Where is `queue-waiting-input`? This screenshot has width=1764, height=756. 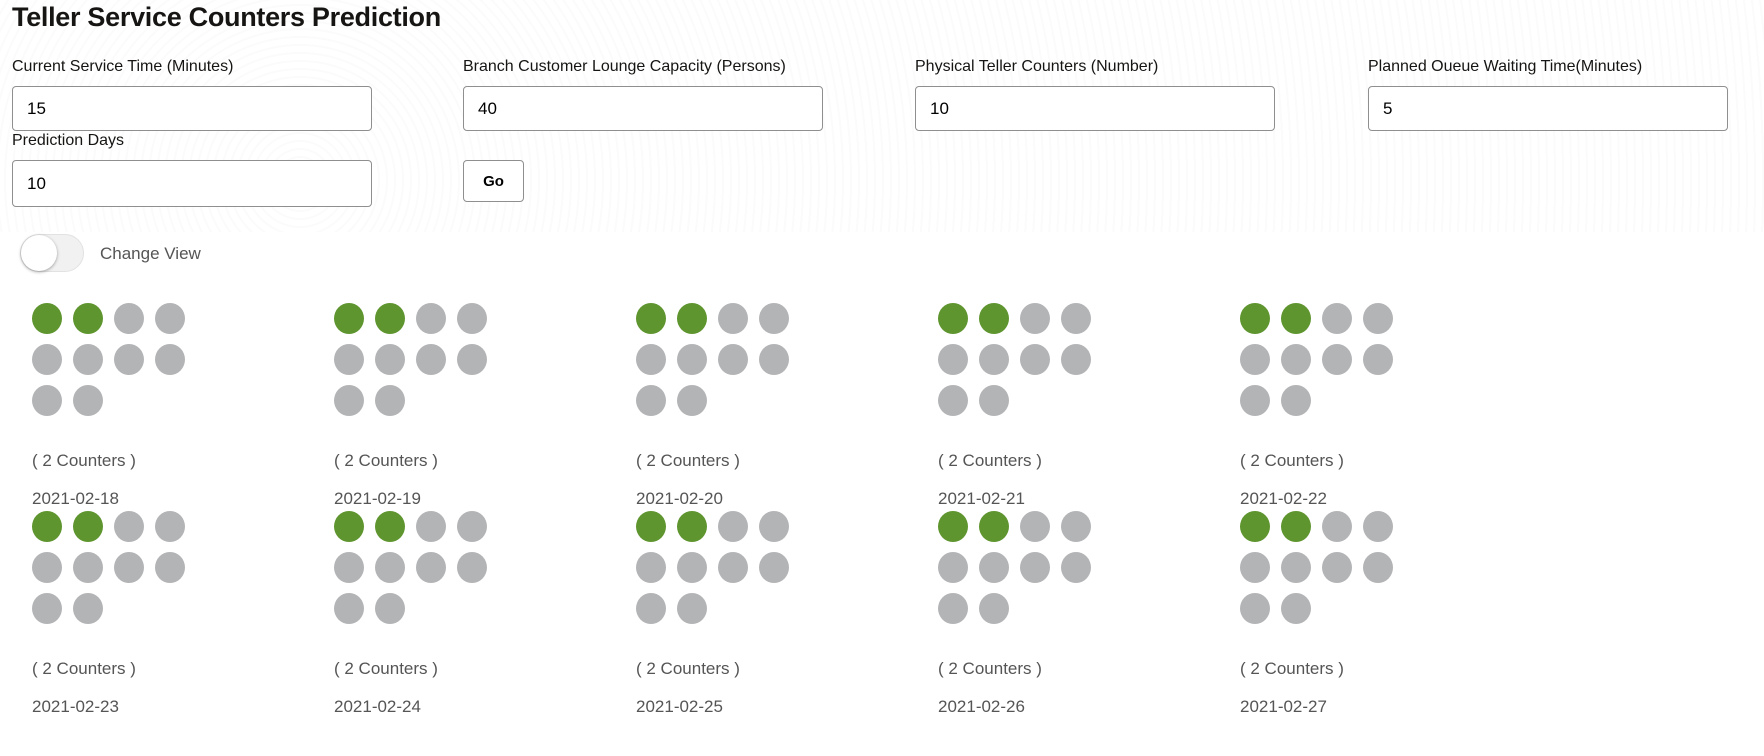
queue-waiting-input is located at coordinates (1548, 108).